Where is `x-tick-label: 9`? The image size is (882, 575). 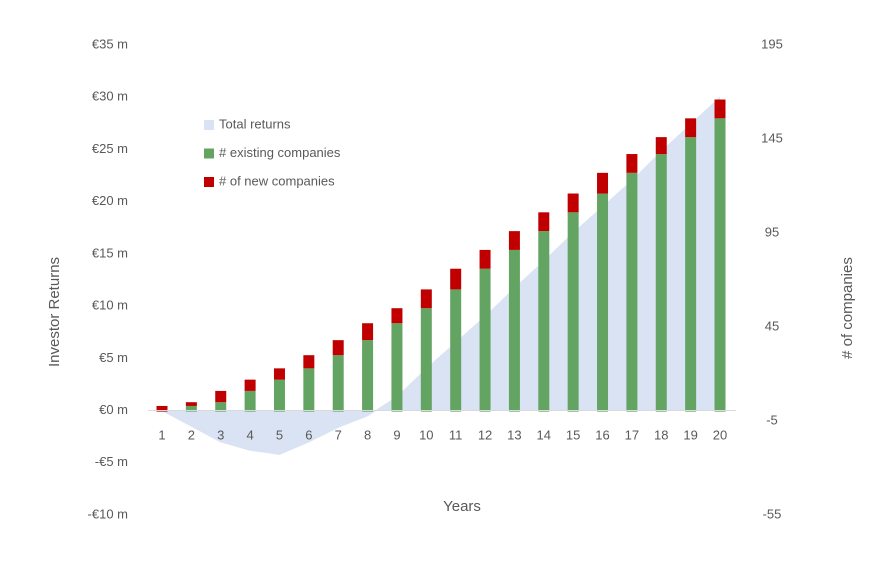 x-tick-label: 9 is located at coordinates (396, 434).